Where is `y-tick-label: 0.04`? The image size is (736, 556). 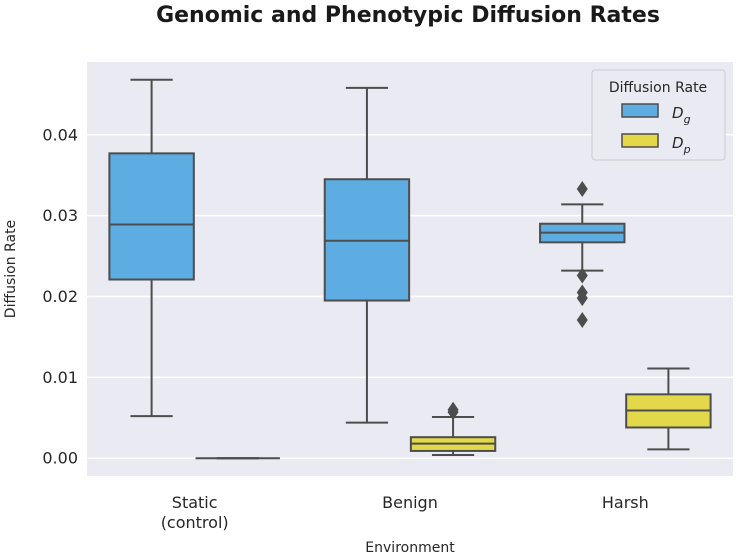 y-tick-label: 0.04 is located at coordinates (60, 134).